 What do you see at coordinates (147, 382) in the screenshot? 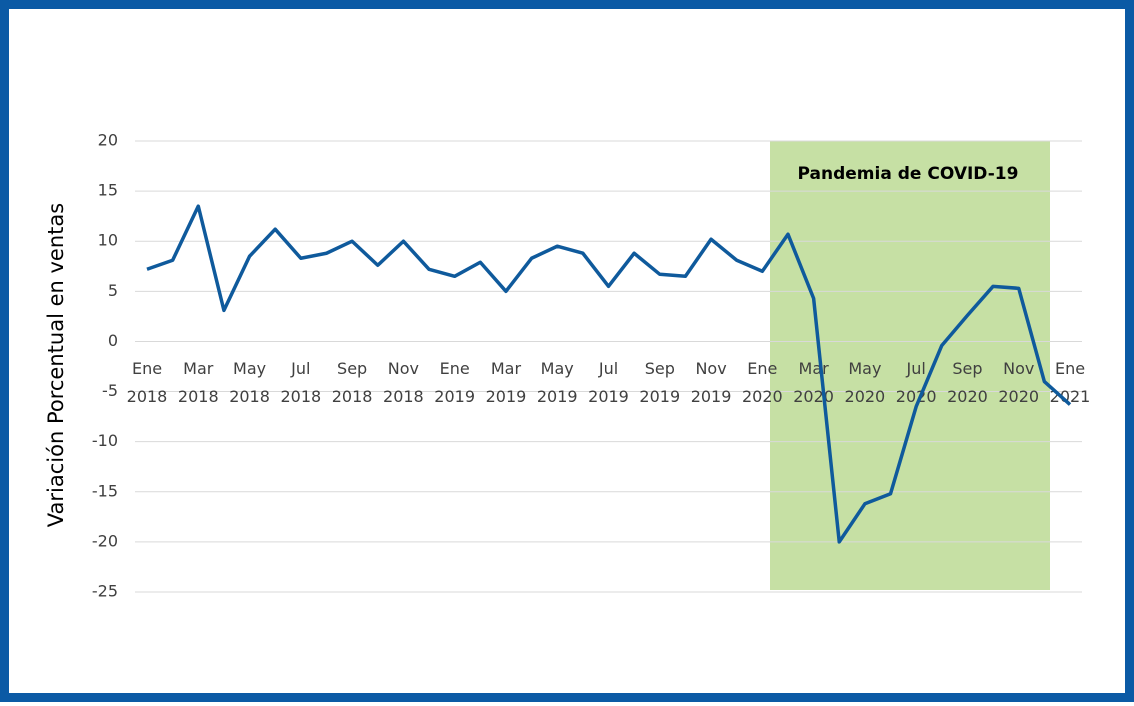
I see `x-tick-label: Ene 2018` at bounding box center [147, 382].